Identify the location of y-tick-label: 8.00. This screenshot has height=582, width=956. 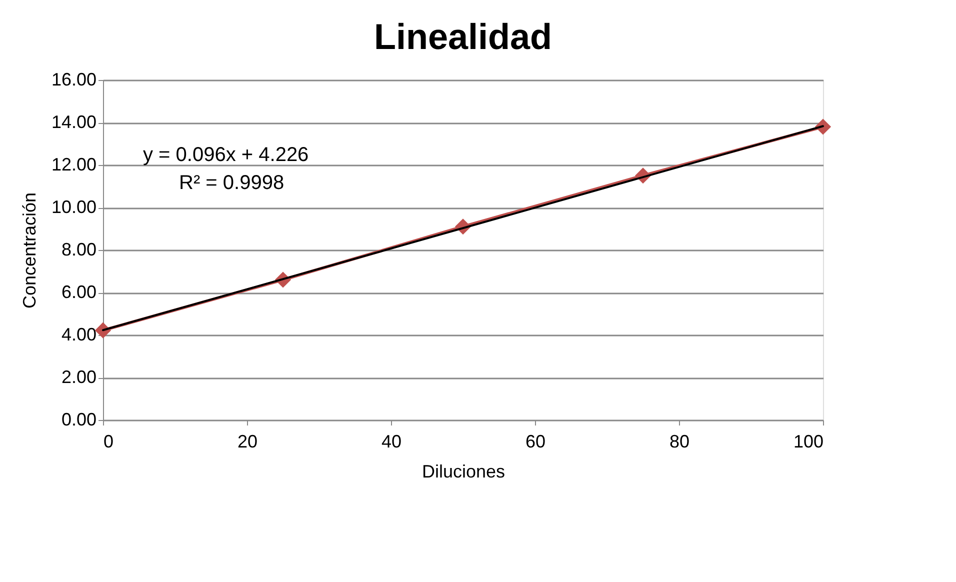
(78, 250).